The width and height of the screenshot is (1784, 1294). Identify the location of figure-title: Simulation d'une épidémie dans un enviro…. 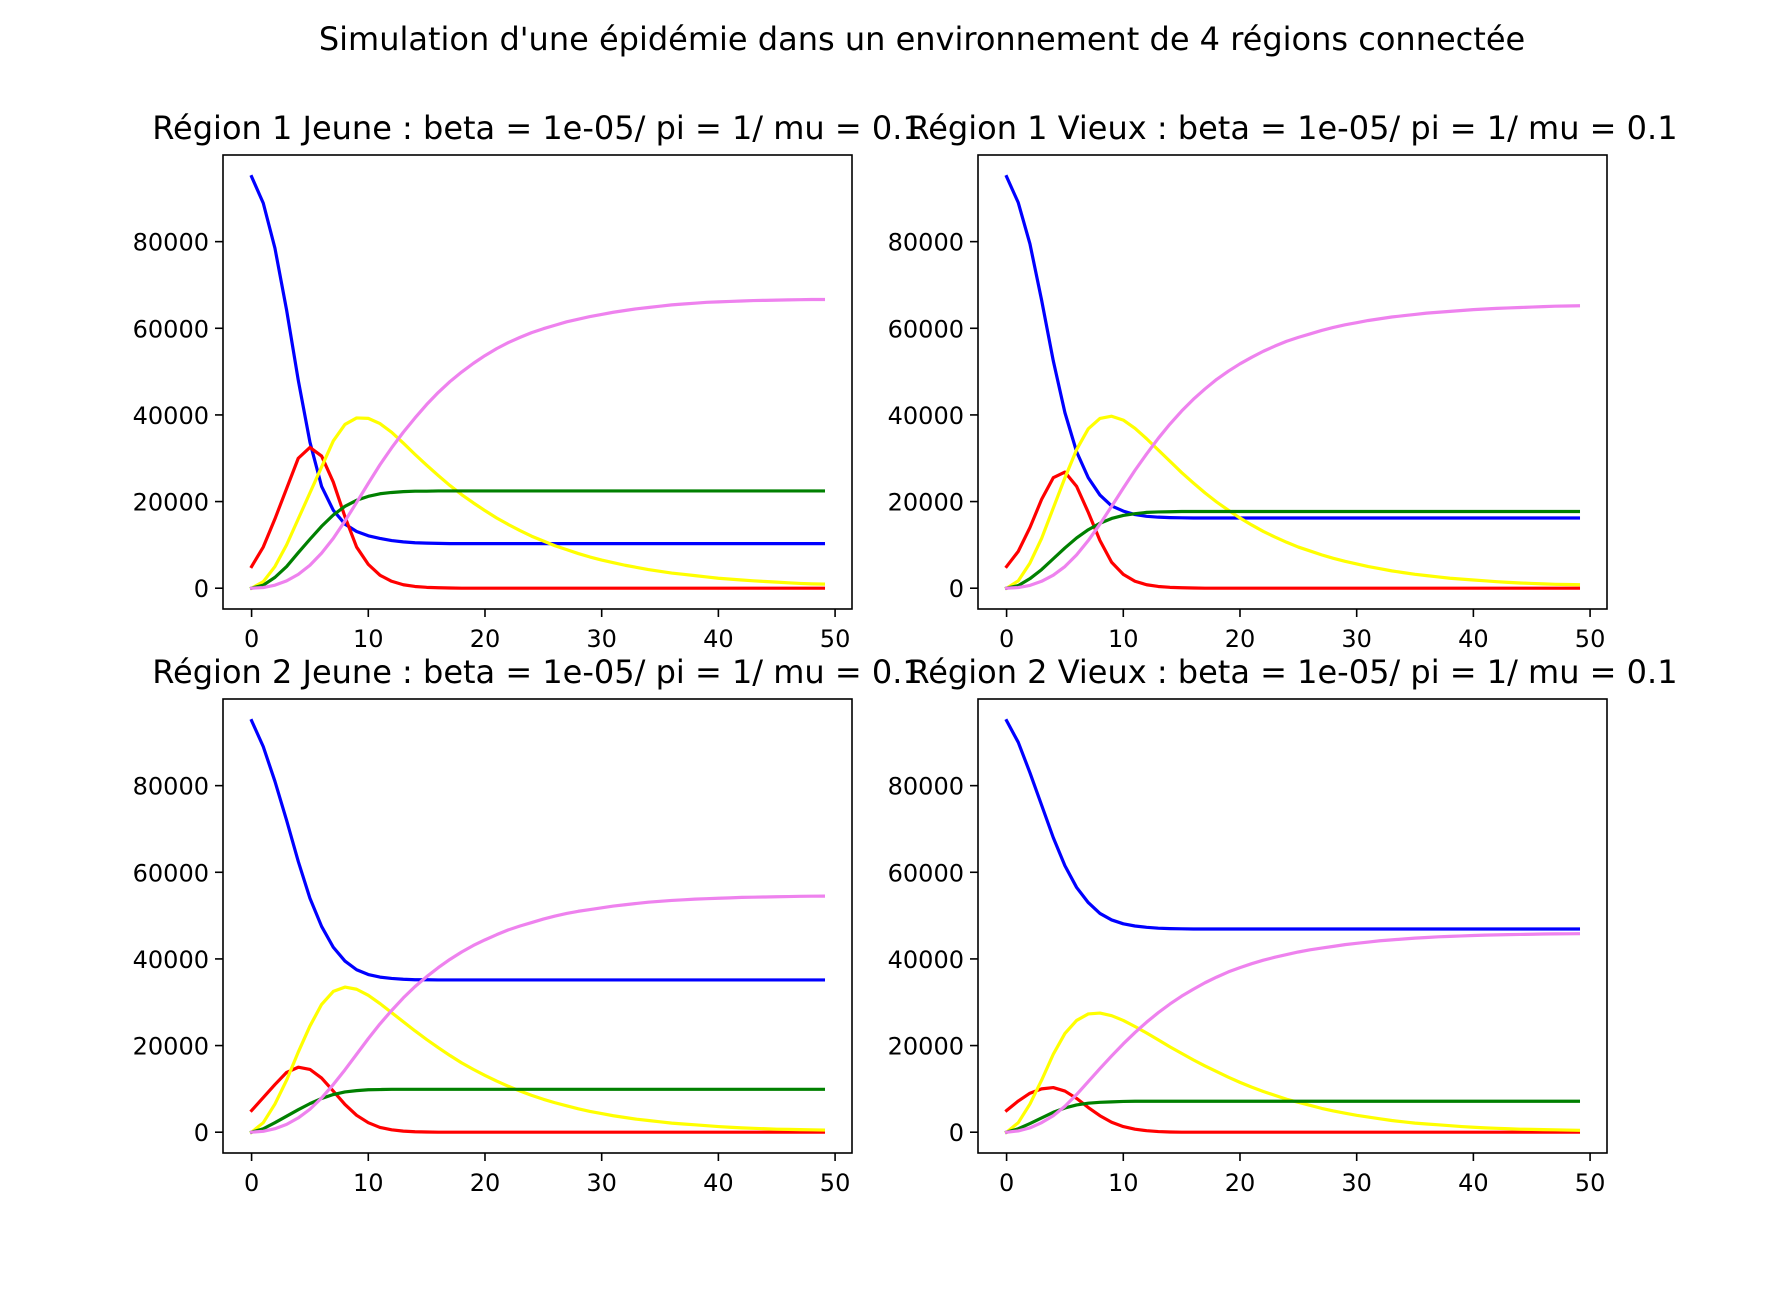
(922, 39).